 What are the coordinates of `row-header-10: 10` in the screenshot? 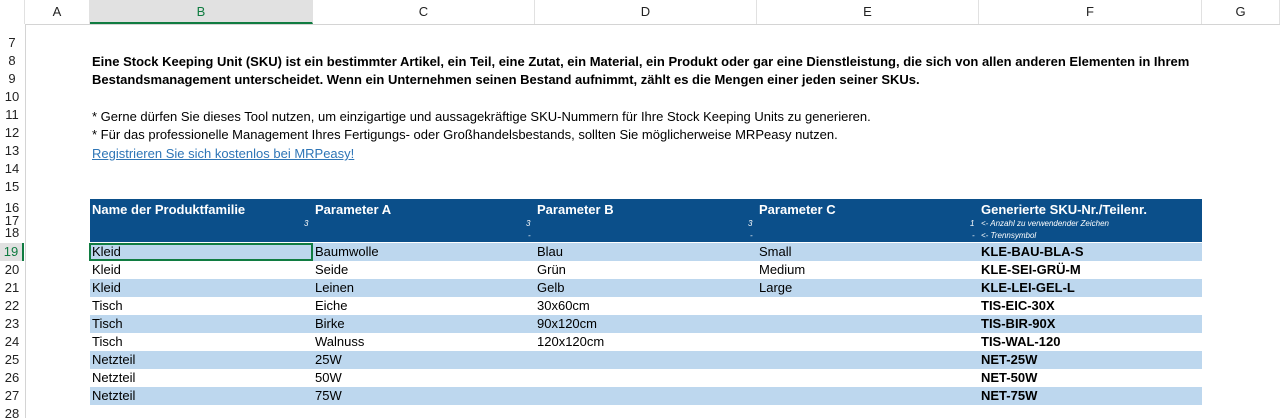 It's located at (12, 96).